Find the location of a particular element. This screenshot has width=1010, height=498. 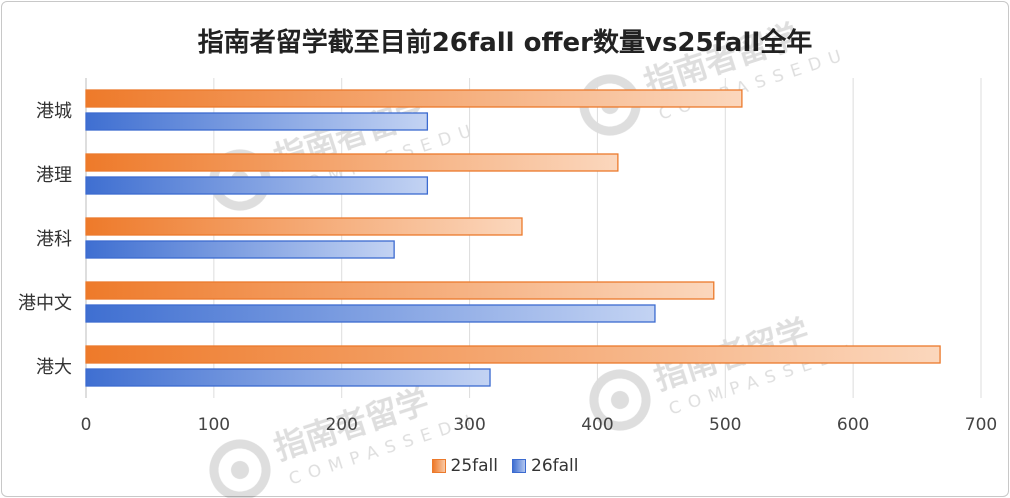

chart-title: 指南者留学截至目前26fall offer数量vs25fall全年 is located at coordinates (505, 43).